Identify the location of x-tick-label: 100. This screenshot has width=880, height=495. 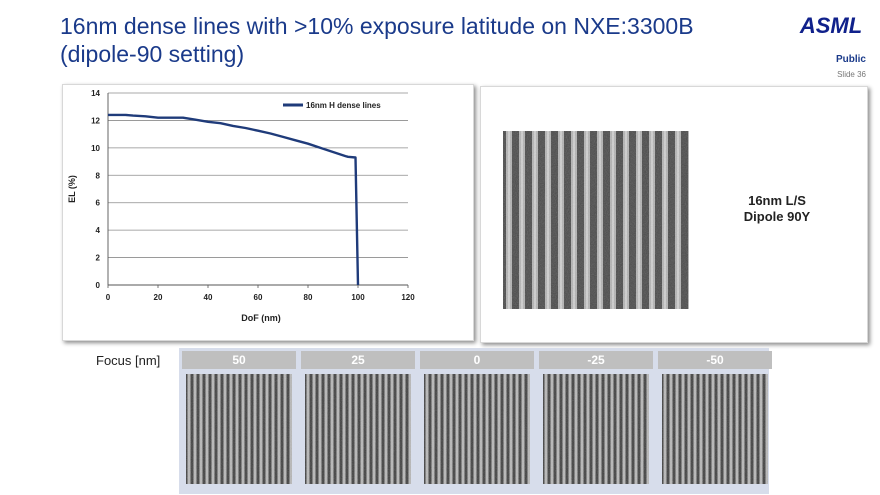
(358, 297).